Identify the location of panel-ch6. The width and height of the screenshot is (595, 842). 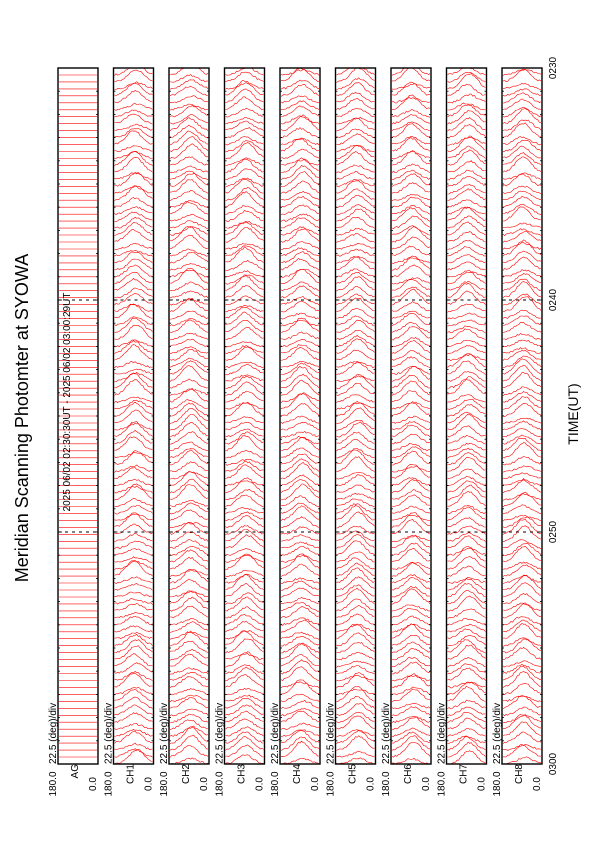
(411, 416).